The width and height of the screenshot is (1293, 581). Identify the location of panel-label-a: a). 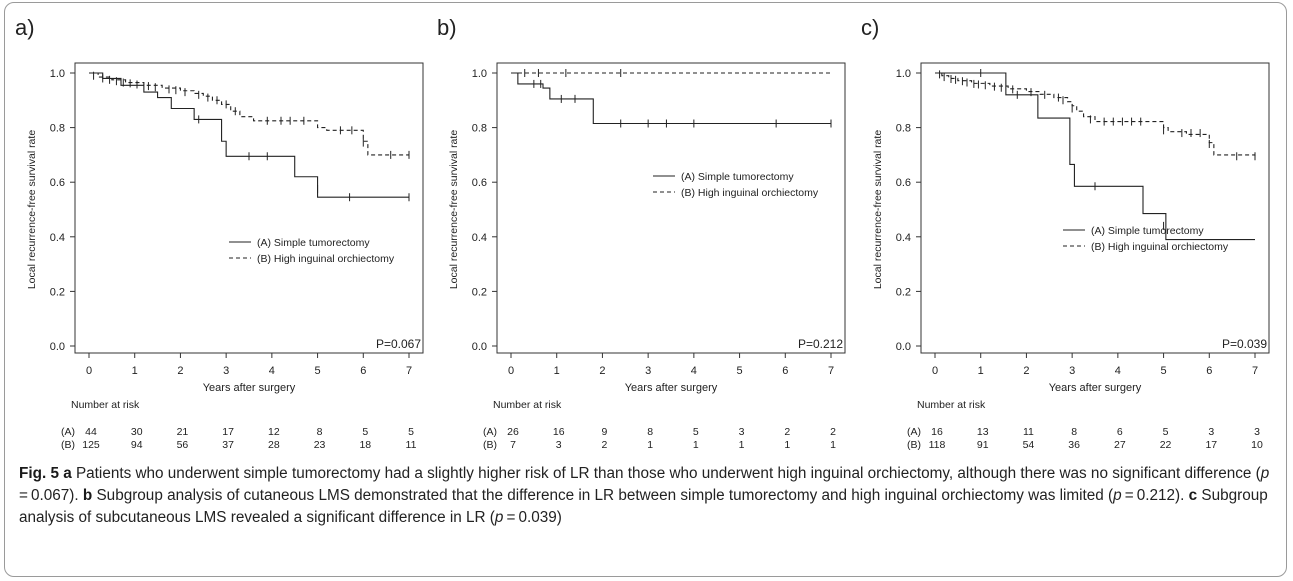
(25, 27).